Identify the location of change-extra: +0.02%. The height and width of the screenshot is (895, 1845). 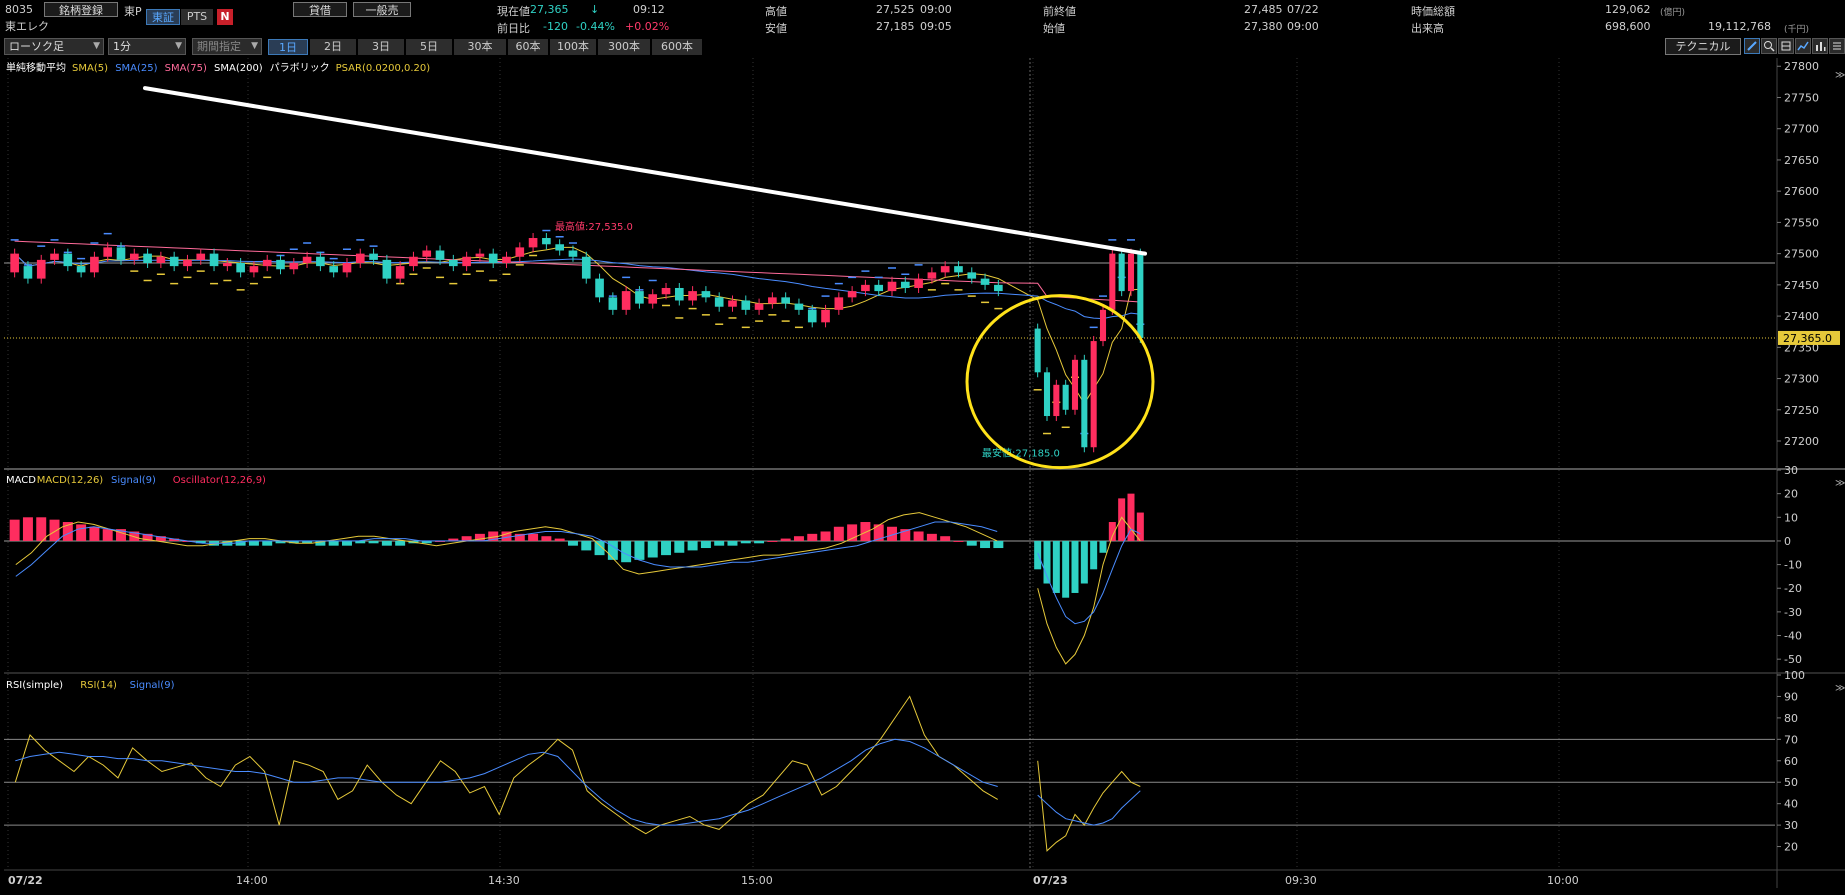
(647, 26).